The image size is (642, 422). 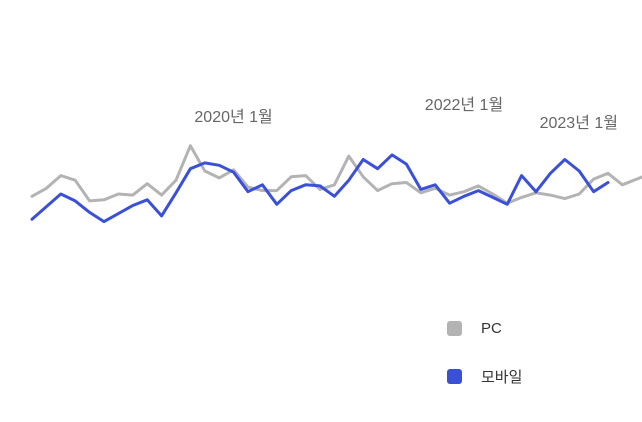 What do you see at coordinates (336, 174) in the screenshot?
I see `series-line-pc` at bounding box center [336, 174].